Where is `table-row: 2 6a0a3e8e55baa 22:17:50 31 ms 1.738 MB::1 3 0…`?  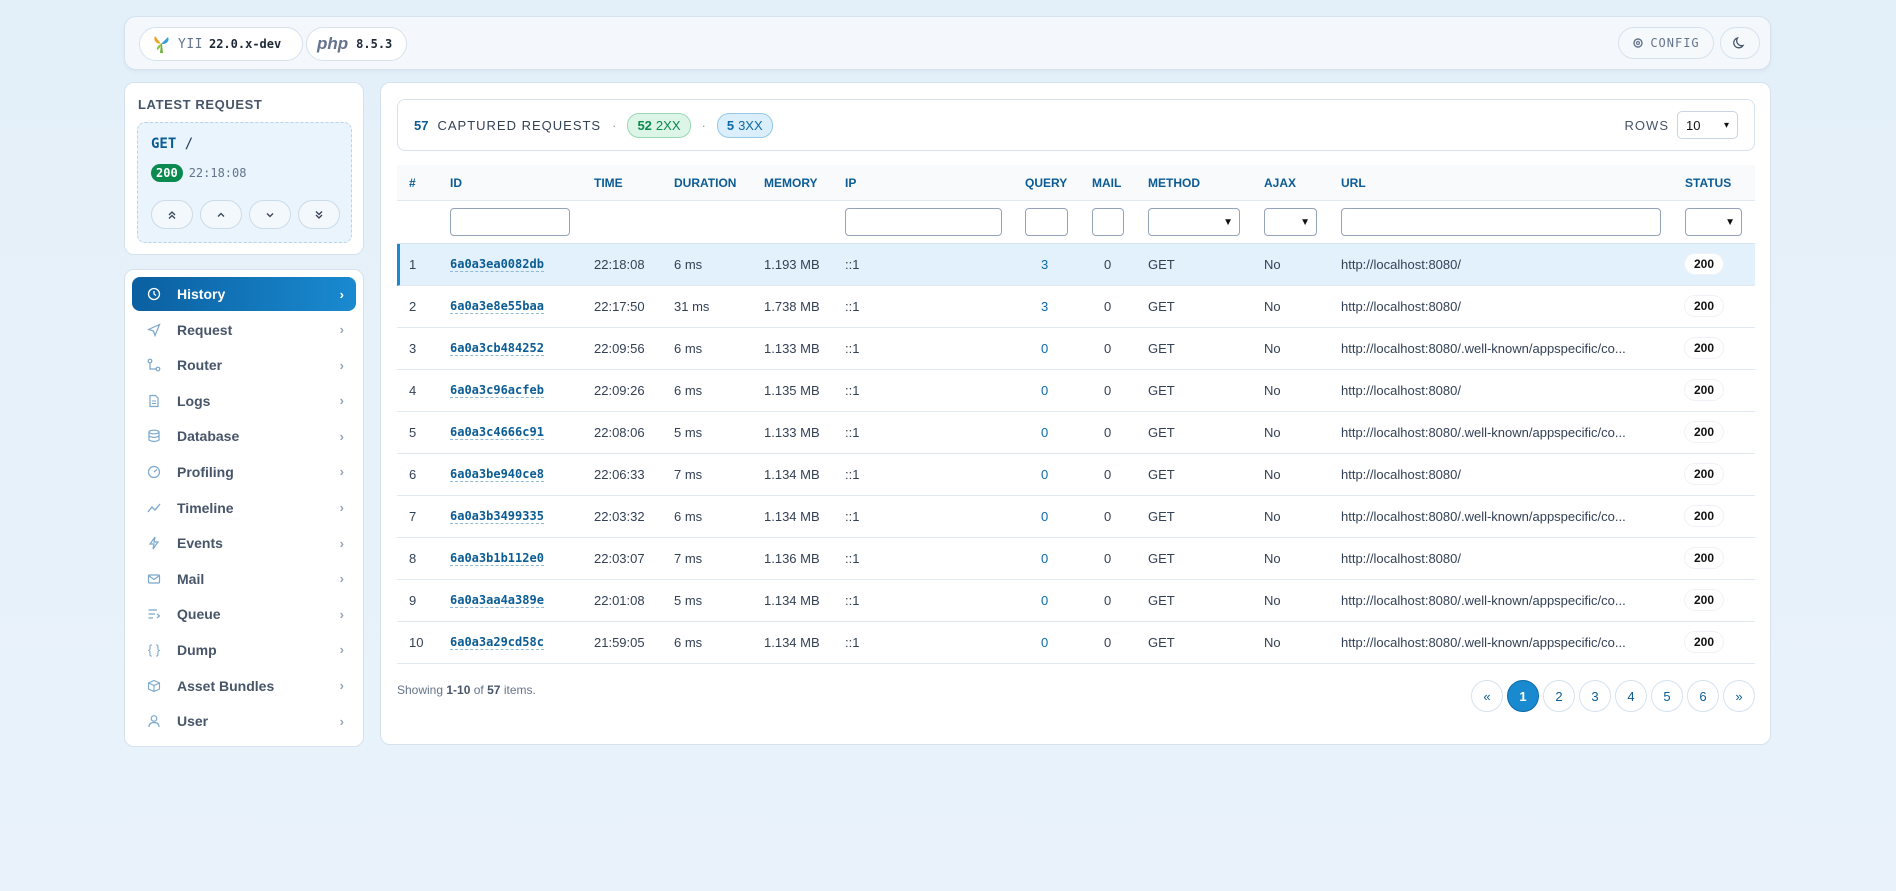 table-row: 2 6a0a3e8e55baa 22:17:50 31 ms 1.738 MB::1 3 0… is located at coordinates (1076, 307).